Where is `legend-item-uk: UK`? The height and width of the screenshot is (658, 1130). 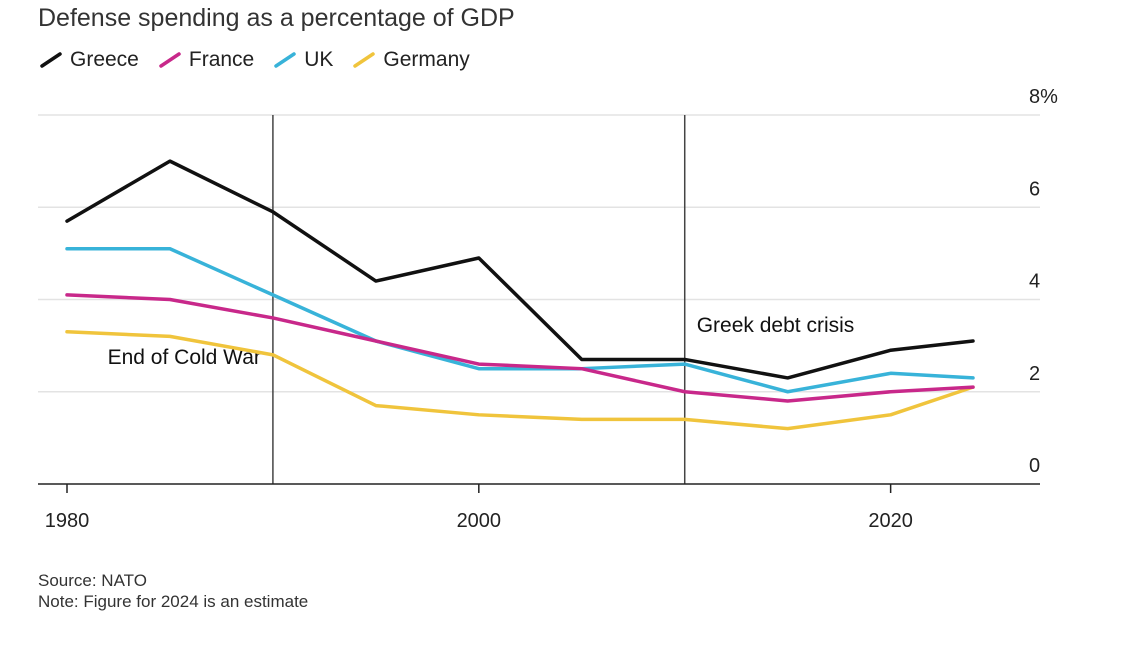
legend-item-uk: UK is located at coordinates (303, 60).